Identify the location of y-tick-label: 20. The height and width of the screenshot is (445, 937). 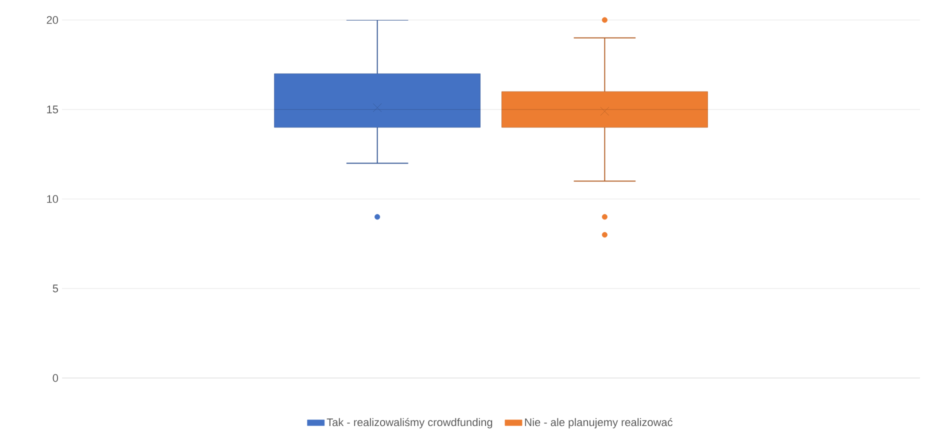
(52, 20).